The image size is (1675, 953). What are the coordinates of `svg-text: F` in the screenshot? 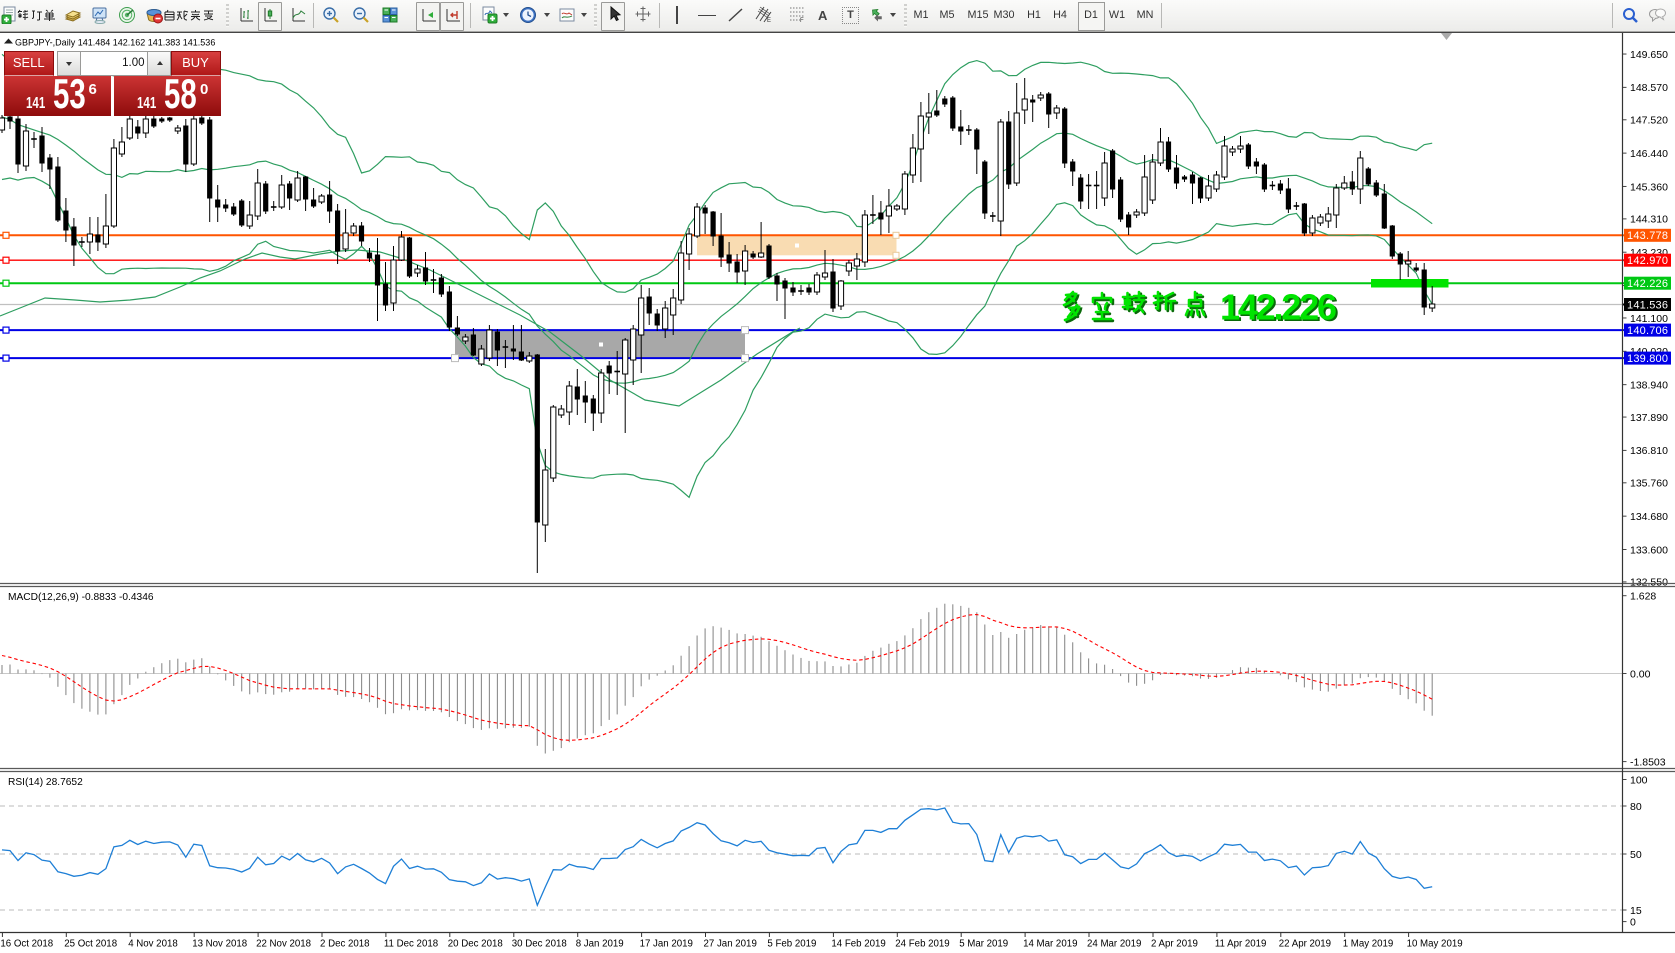 It's located at (802, 20).